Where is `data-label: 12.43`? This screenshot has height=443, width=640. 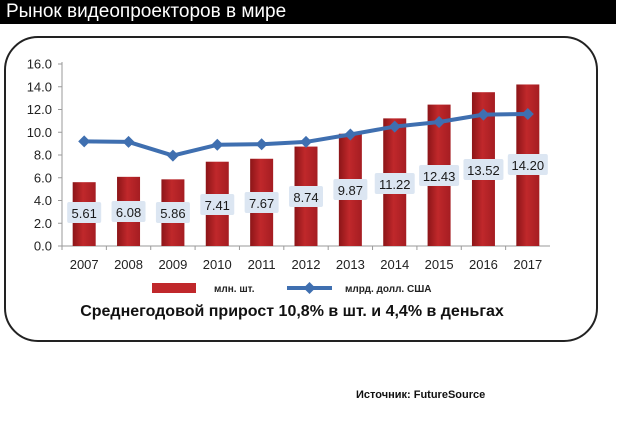
data-label: 12.43 is located at coordinates (439, 176).